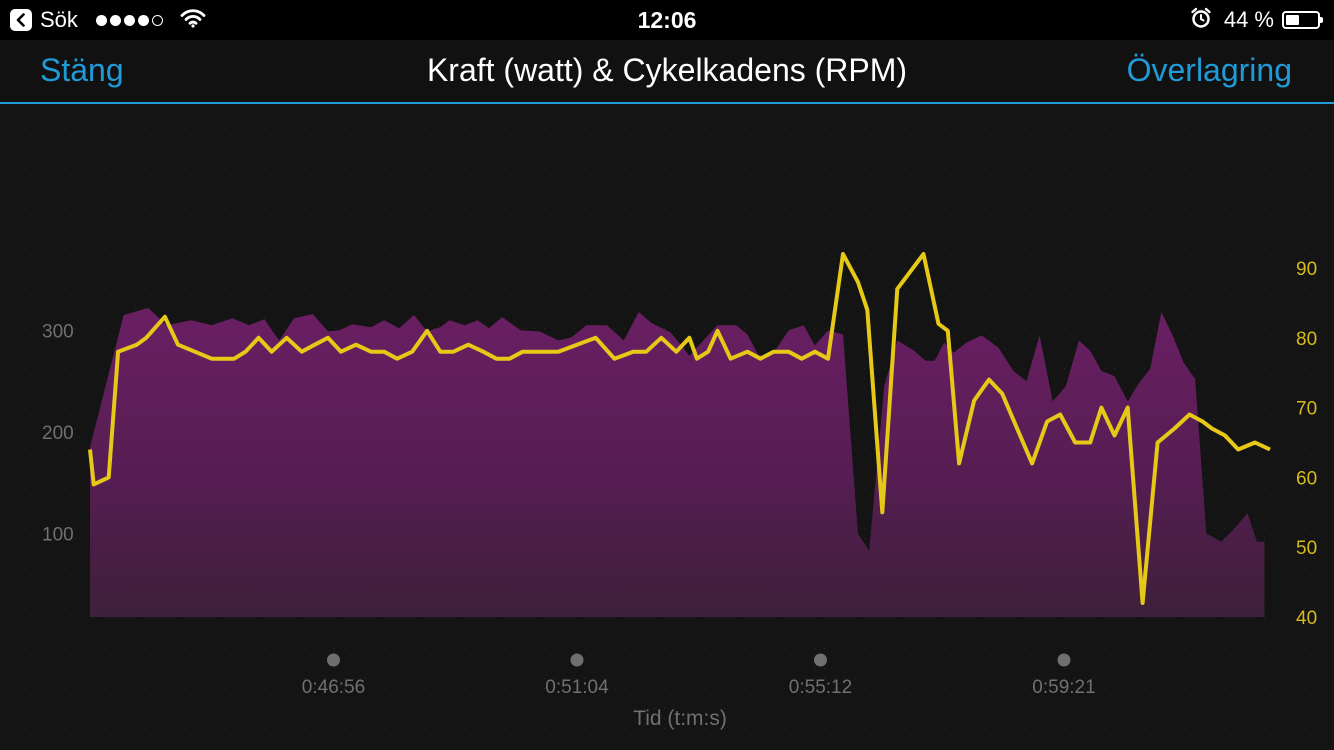 The width and height of the screenshot is (1334, 750). What do you see at coordinates (1248, 19) in the screenshot?
I see `battery-percent: 44 %` at bounding box center [1248, 19].